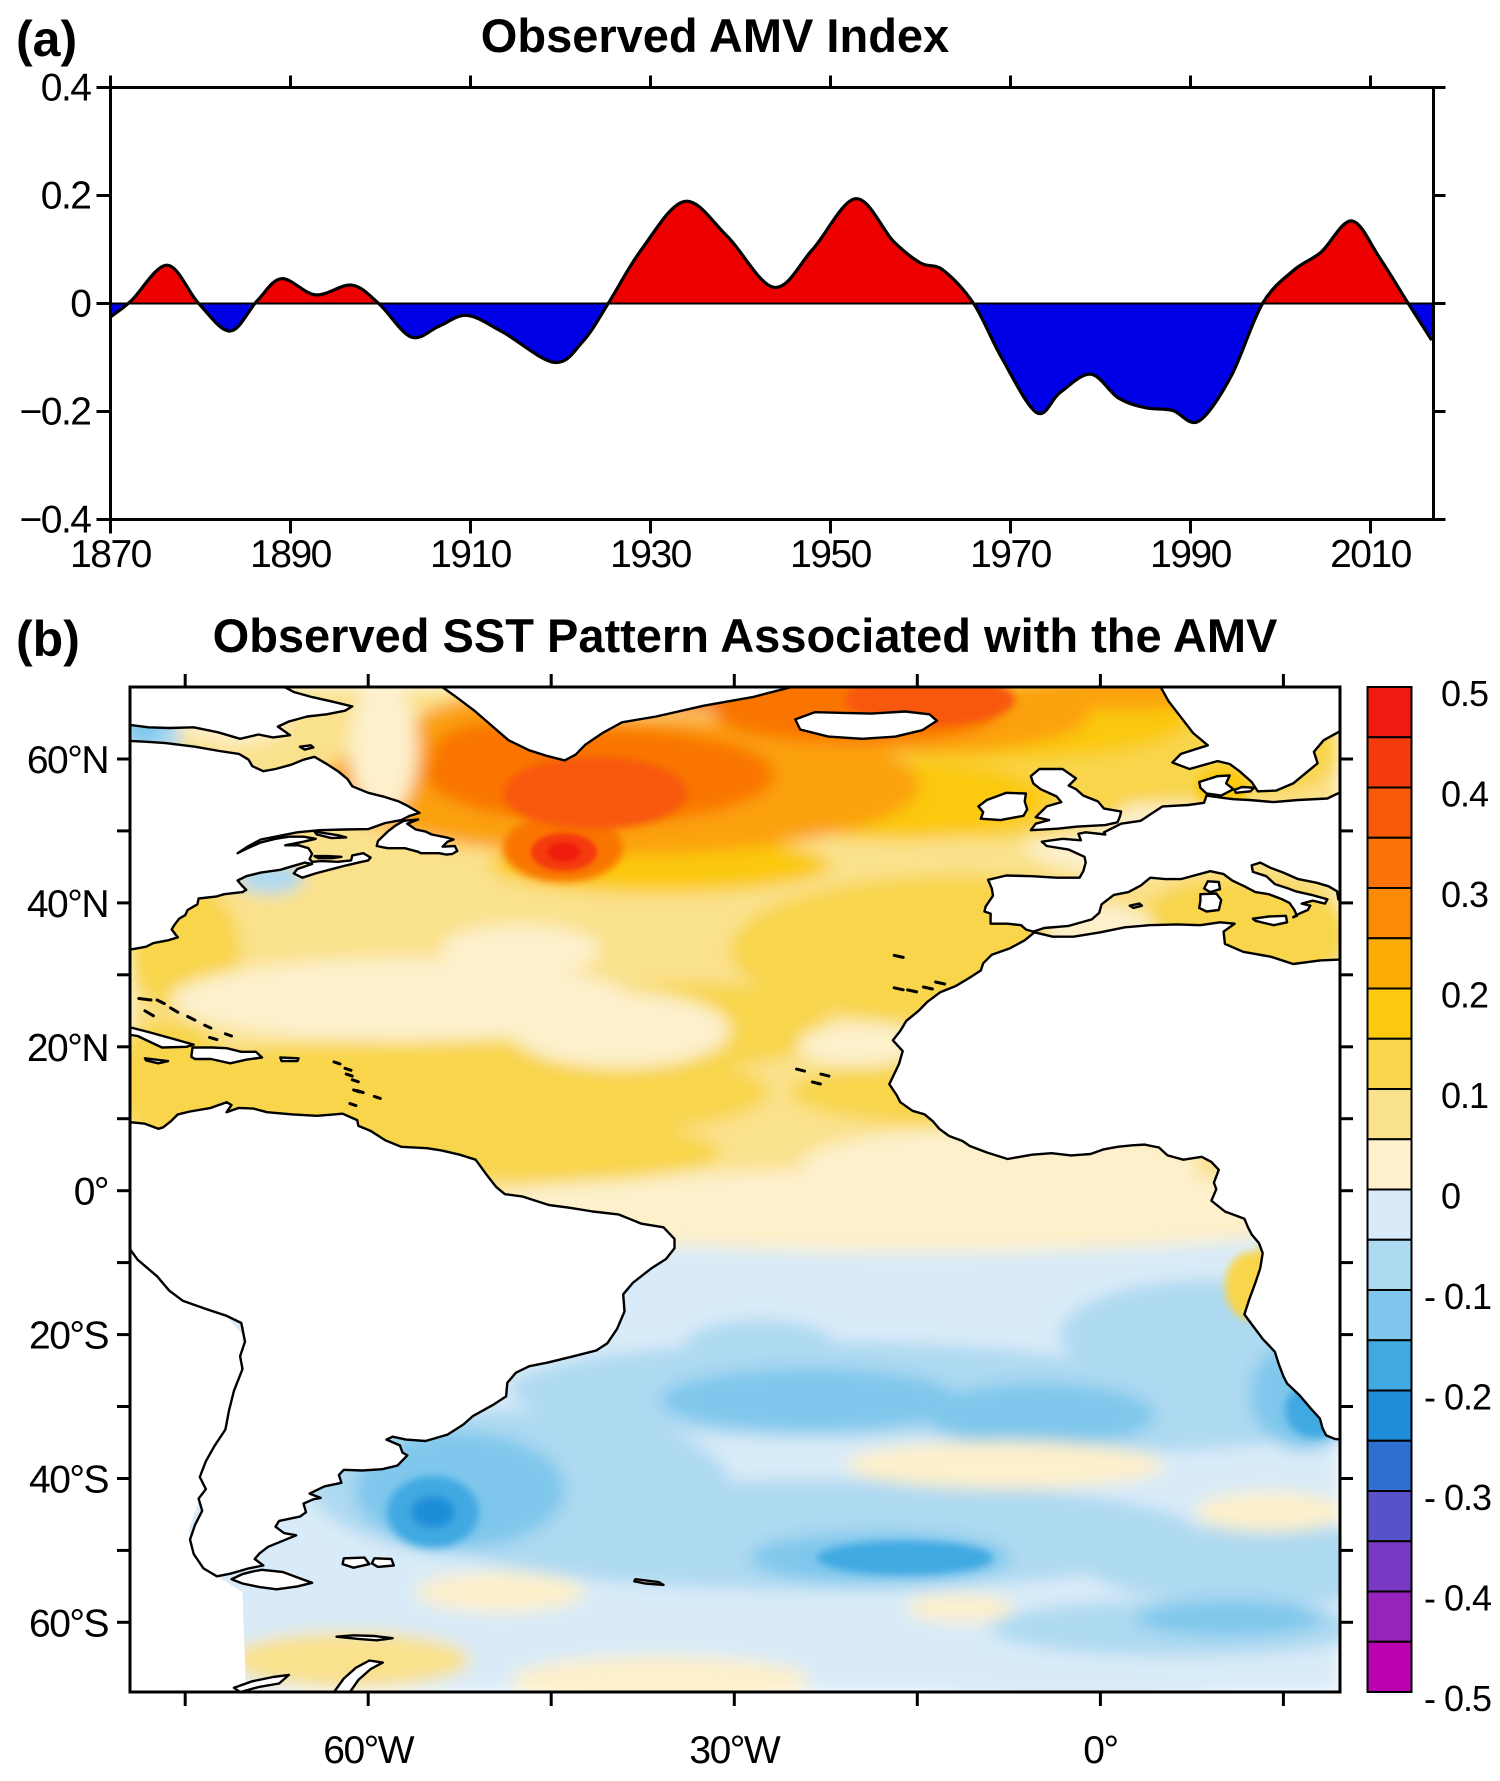  Describe the element at coordinates (1457, 1497) in the screenshot. I see `svg-text: - 0.3` at that location.